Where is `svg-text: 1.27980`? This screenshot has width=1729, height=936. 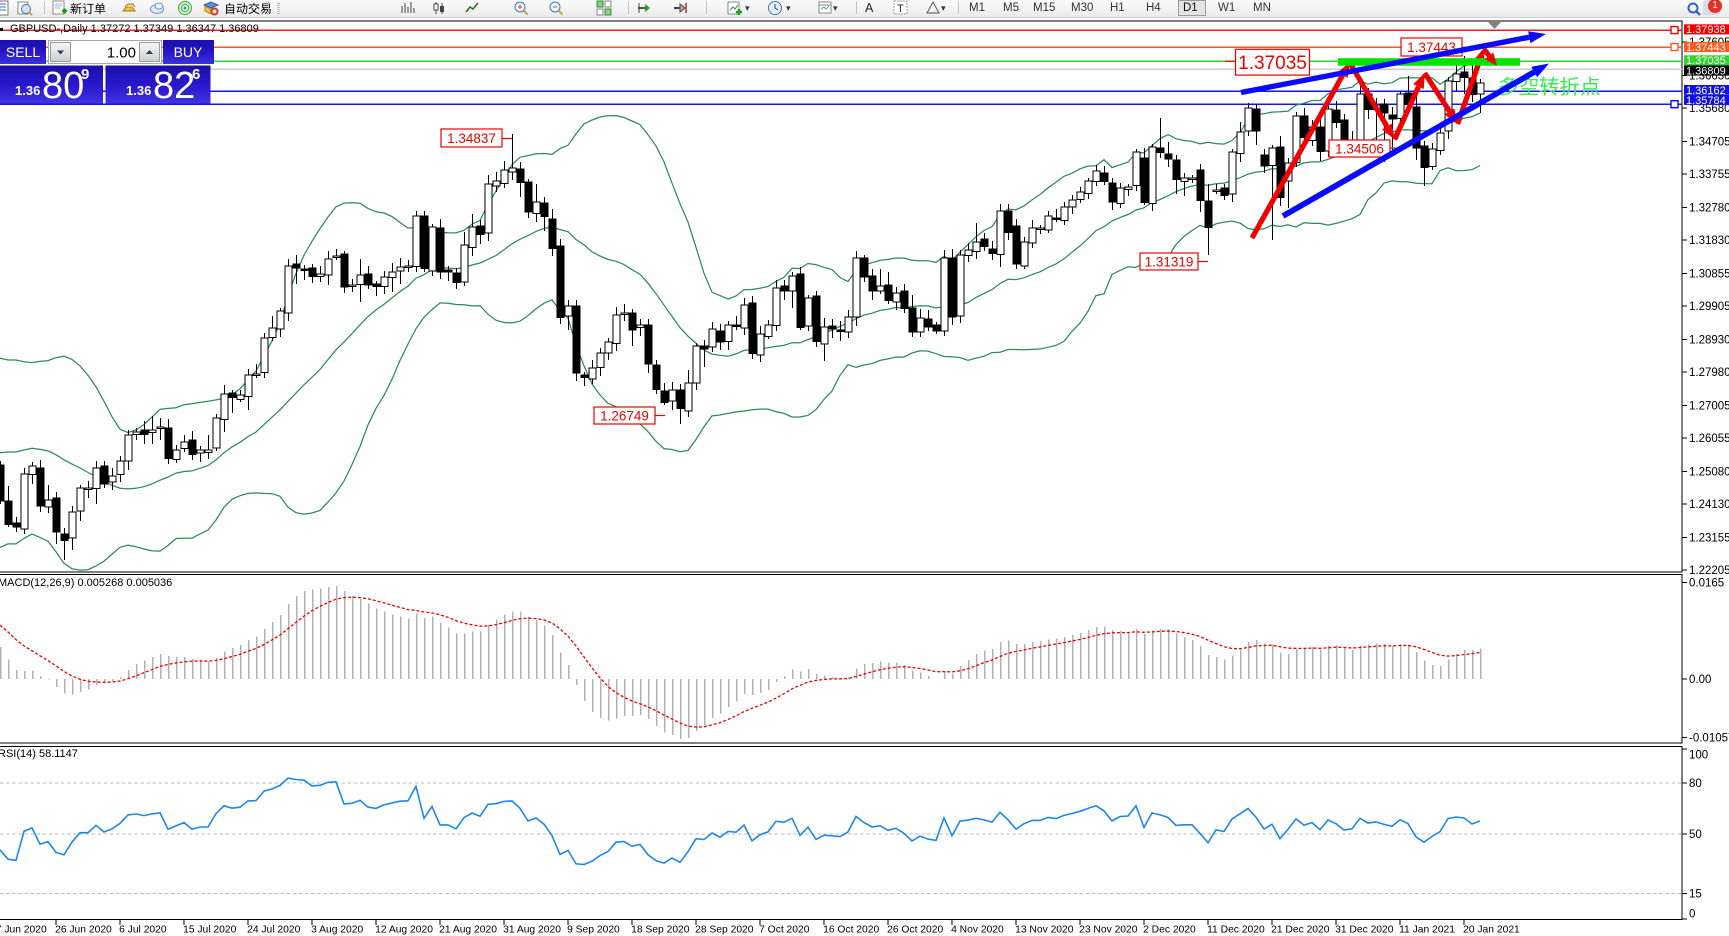 svg-text: 1.27980 is located at coordinates (1709, 373).